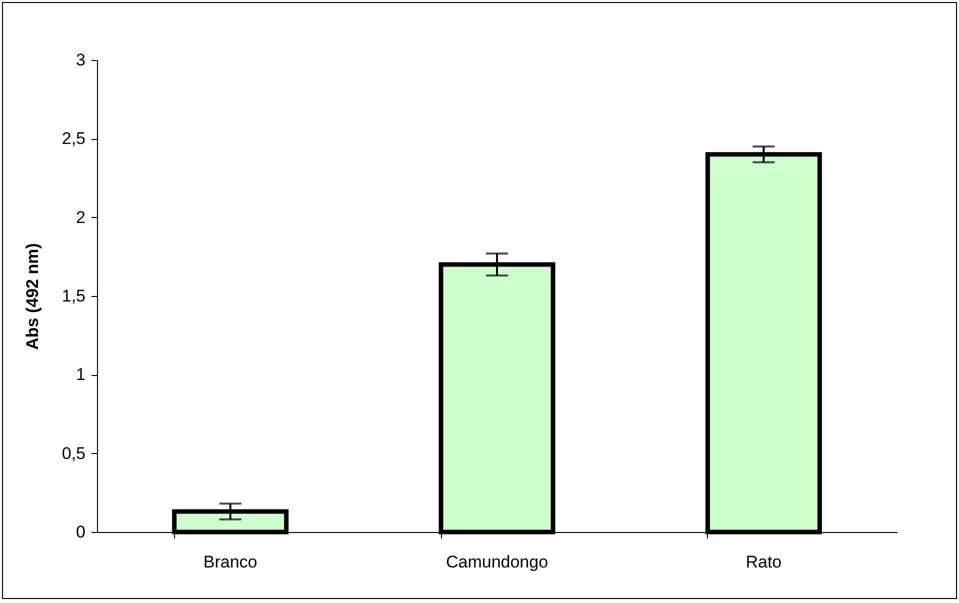 The width and height of the screenshot is (959, 603). I want to click on y-axis-title: Abs (492 nm), so click(32, 296).